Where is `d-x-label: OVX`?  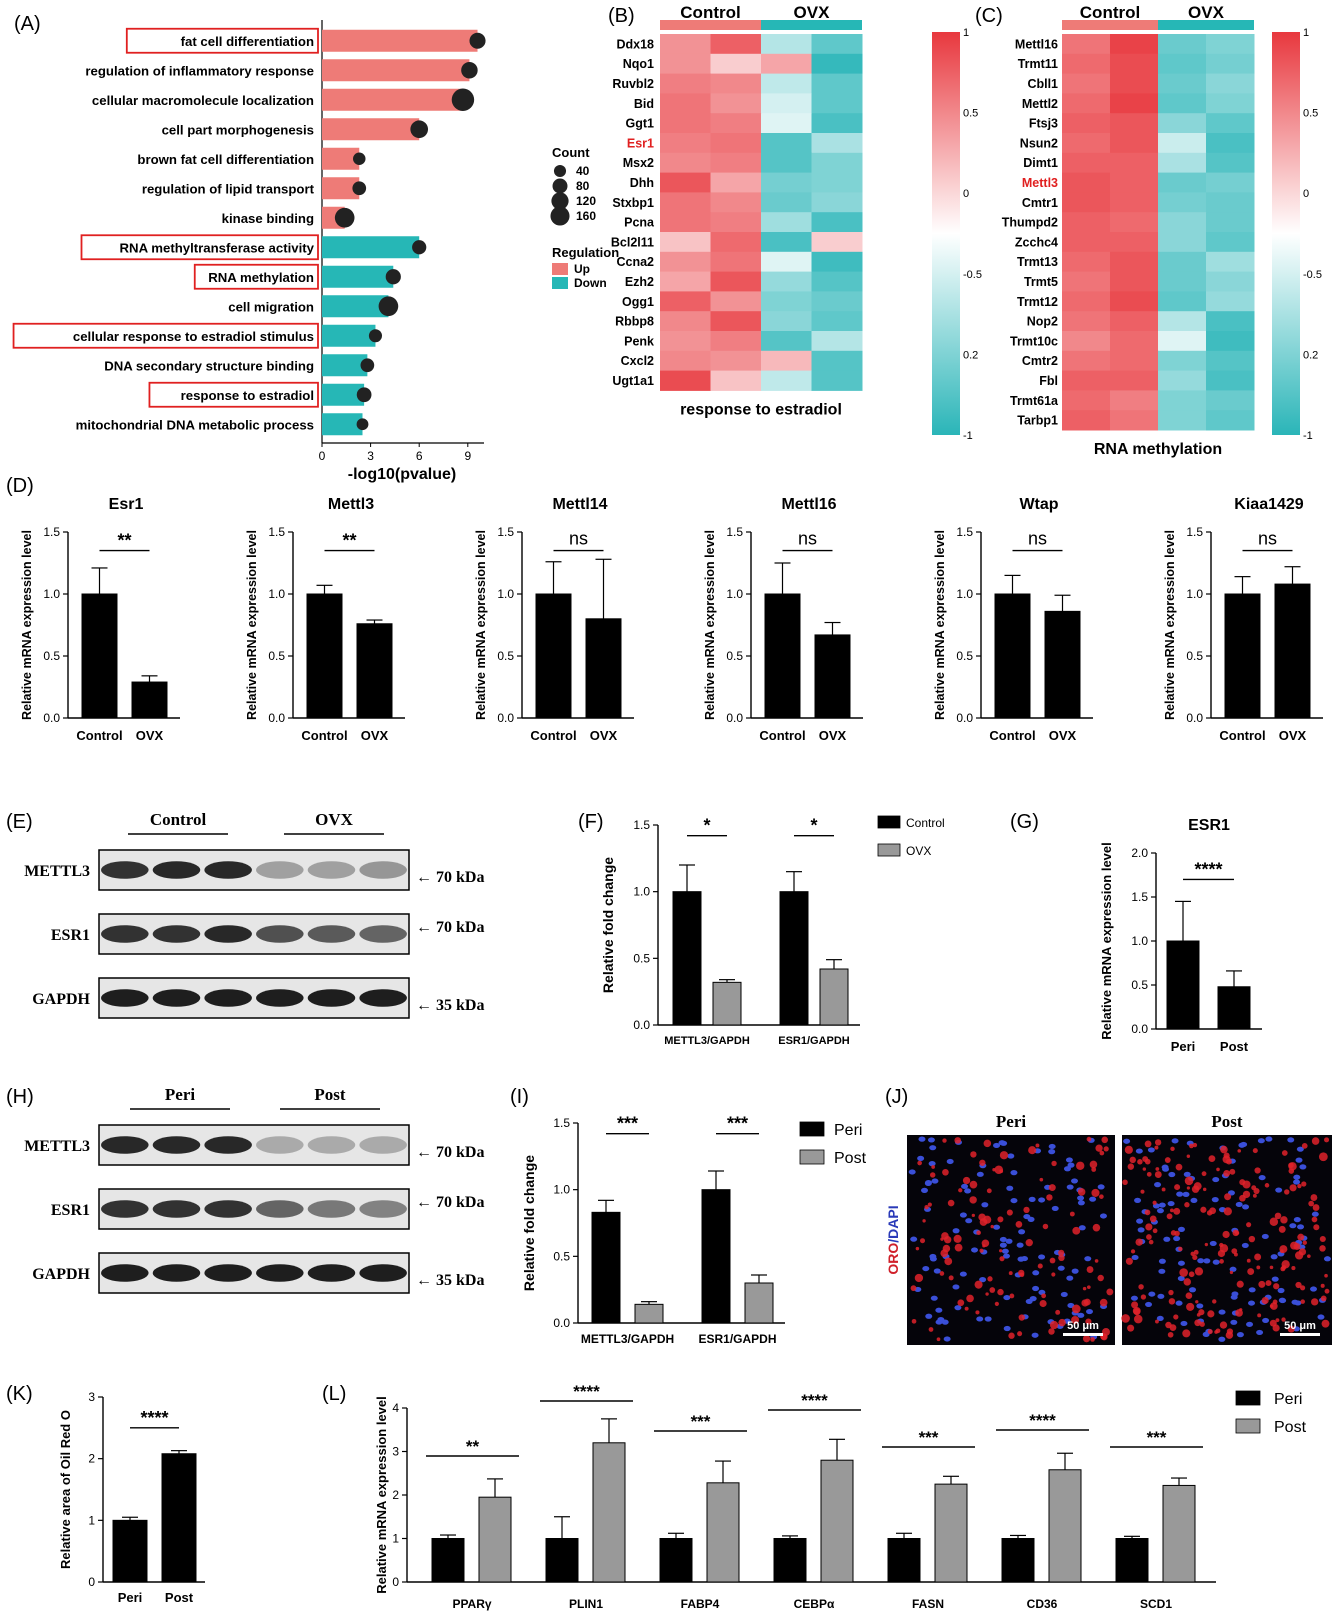 d-x-label: OVX is located at coordinates (150, 735).